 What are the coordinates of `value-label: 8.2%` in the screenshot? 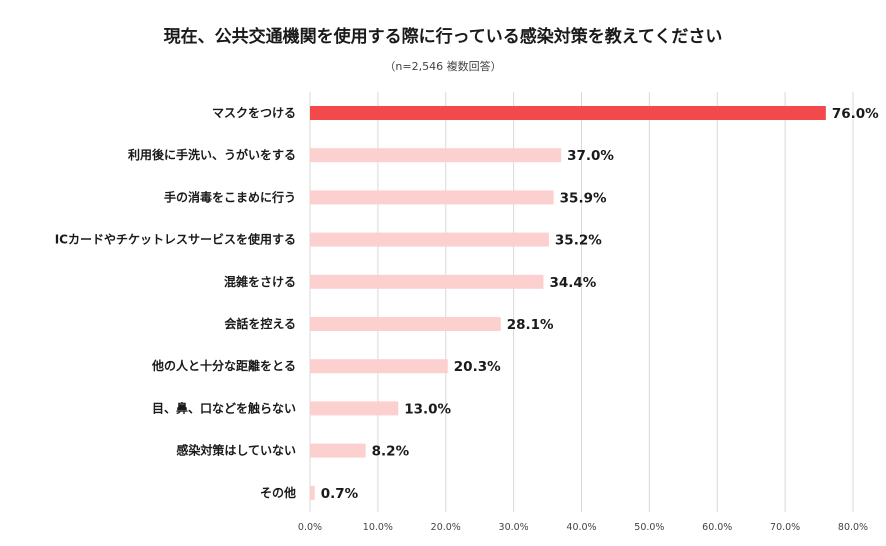 It's located at (391, 452).